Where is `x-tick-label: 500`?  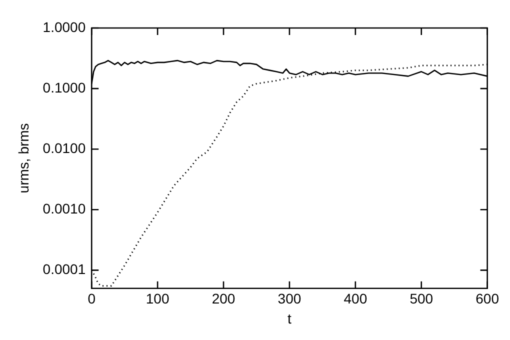
x-tick-label: 500 is located at coordinates (422, 298).